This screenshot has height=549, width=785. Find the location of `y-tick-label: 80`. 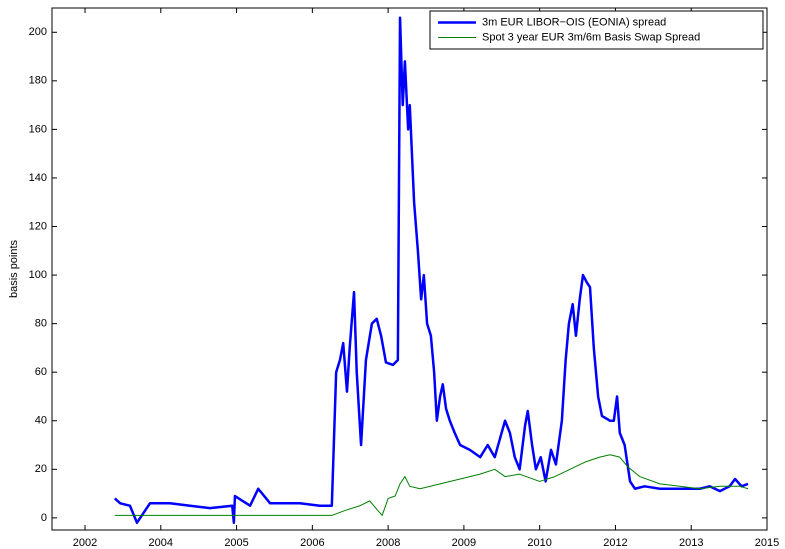

y-tick-label: 80 is located at coordinates (41, 324).